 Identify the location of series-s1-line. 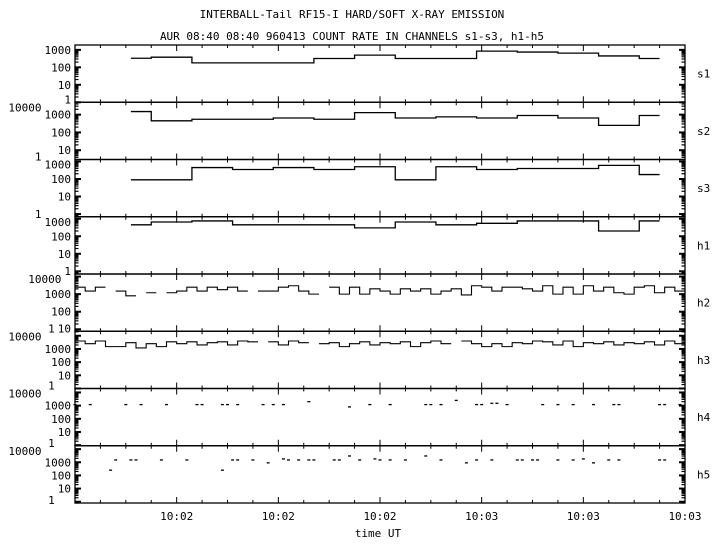
(395, 57).